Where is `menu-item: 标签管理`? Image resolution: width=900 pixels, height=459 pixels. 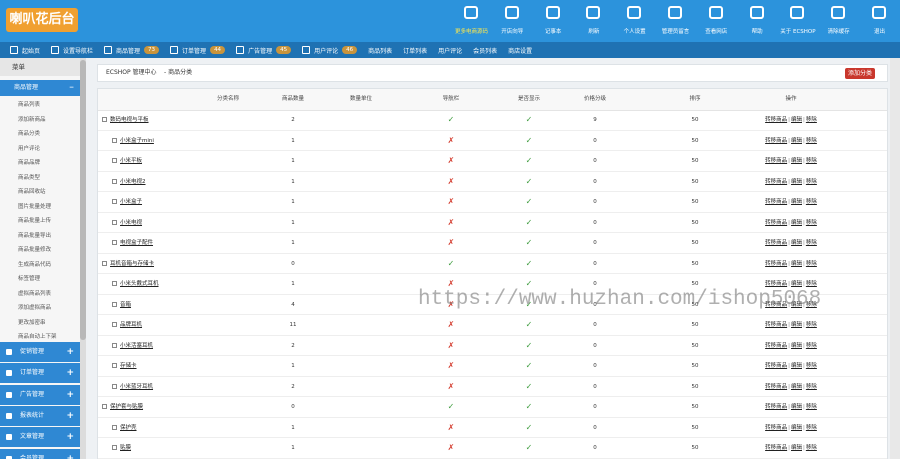
menu-item: 标签管理 is located at coordinates (29, 279).